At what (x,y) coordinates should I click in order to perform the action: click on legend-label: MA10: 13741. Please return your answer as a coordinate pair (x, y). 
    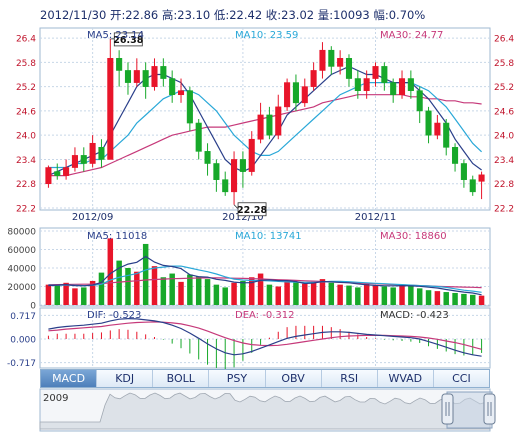
    Looking at the image, I should click on (268, 236).